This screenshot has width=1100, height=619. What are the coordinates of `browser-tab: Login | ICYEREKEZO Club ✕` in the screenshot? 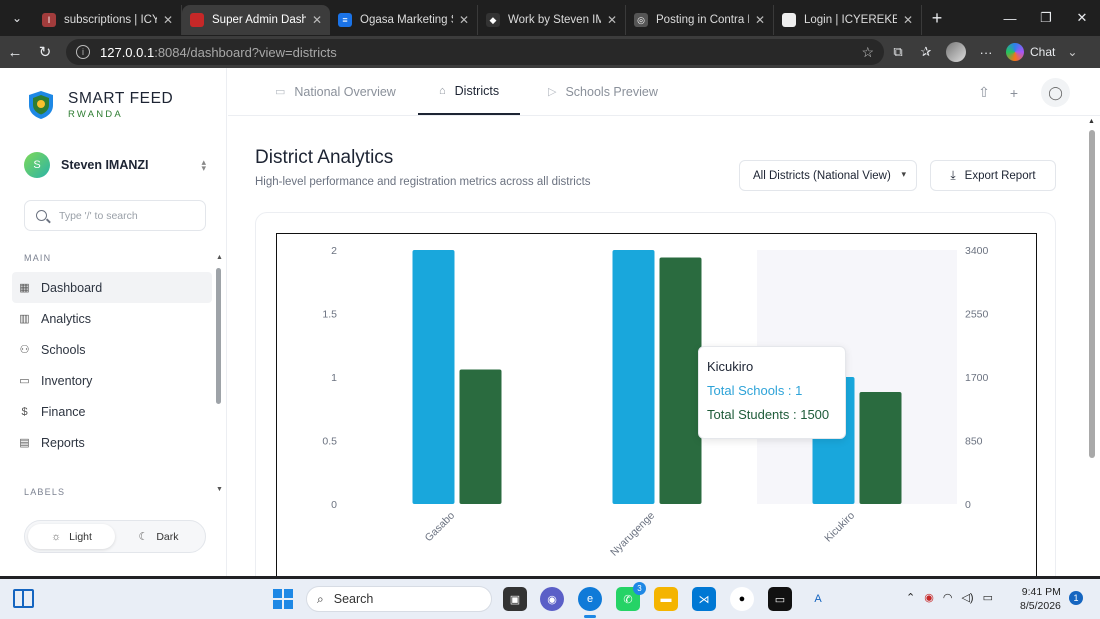 It's located at (848, 20).